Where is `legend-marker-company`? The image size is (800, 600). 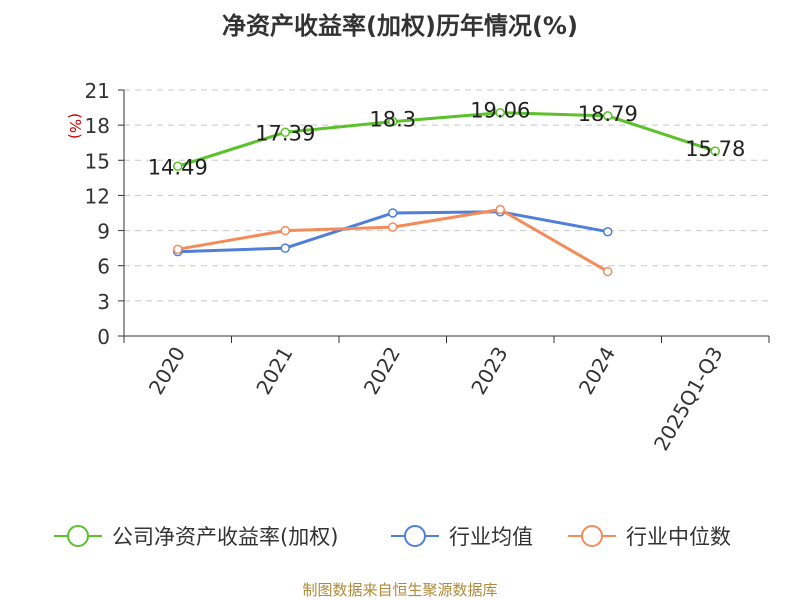 legend-marker-company is located at coordinates (78, 536).